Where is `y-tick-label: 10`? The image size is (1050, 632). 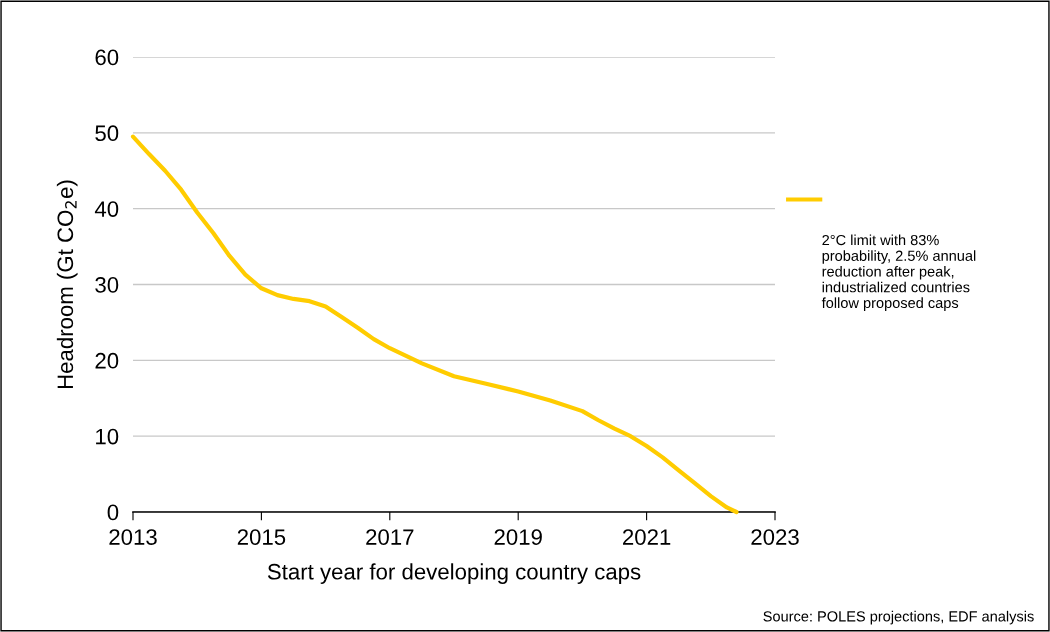 y-tick-label: 10 is located at coordinates (107, 436).